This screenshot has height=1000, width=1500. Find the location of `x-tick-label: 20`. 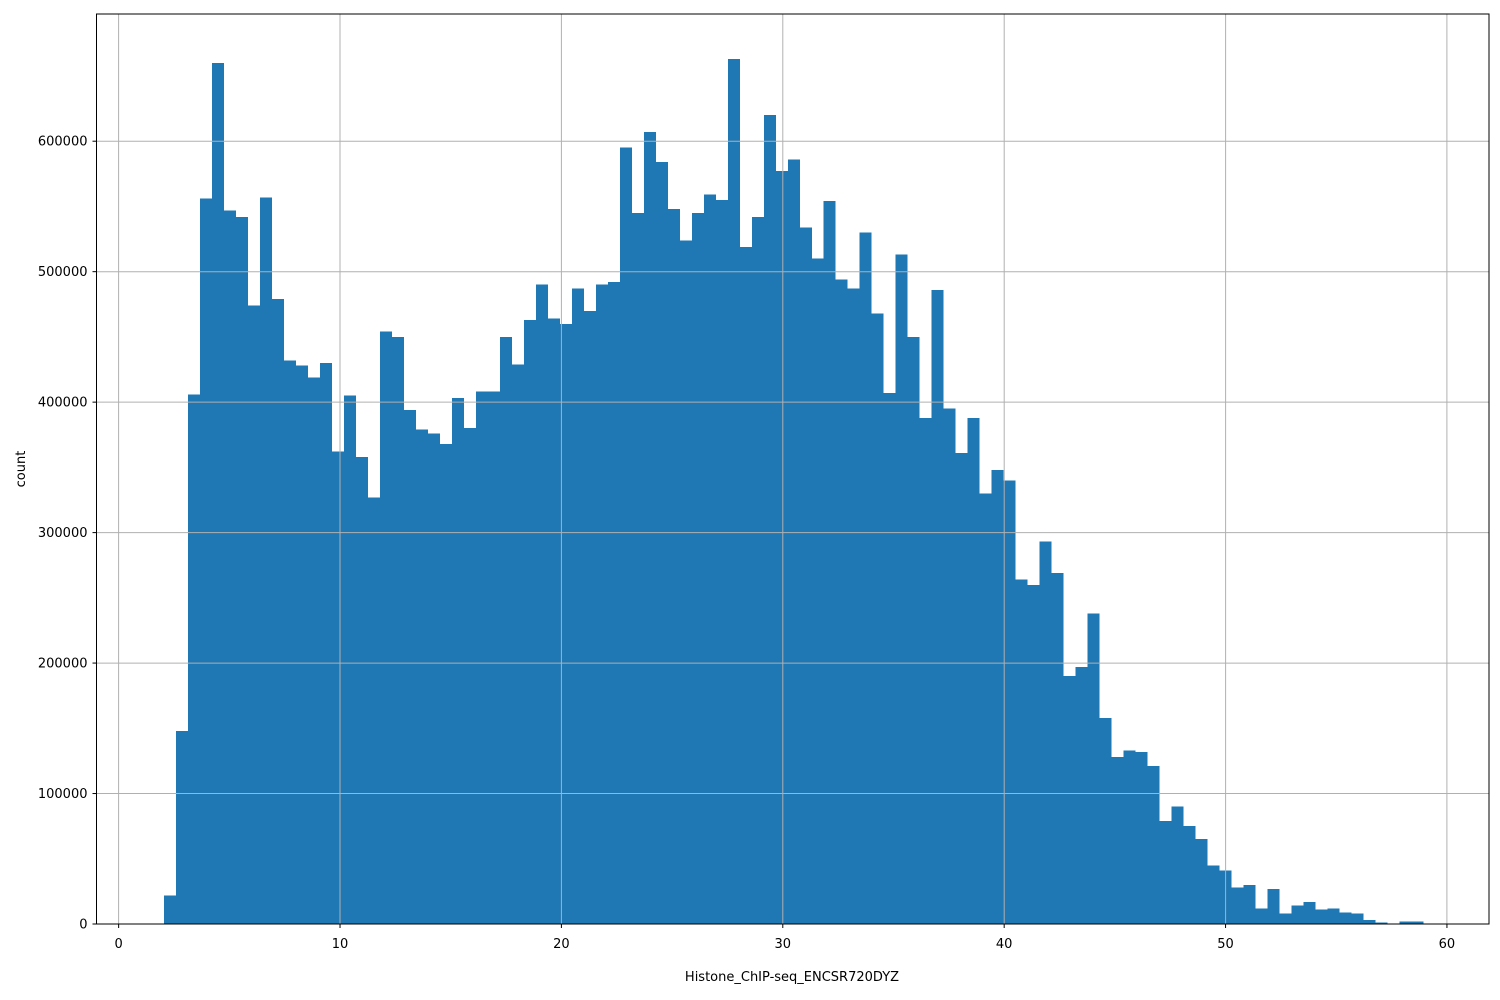

x-tick-label: 20 is located at coordinates (561, 944).